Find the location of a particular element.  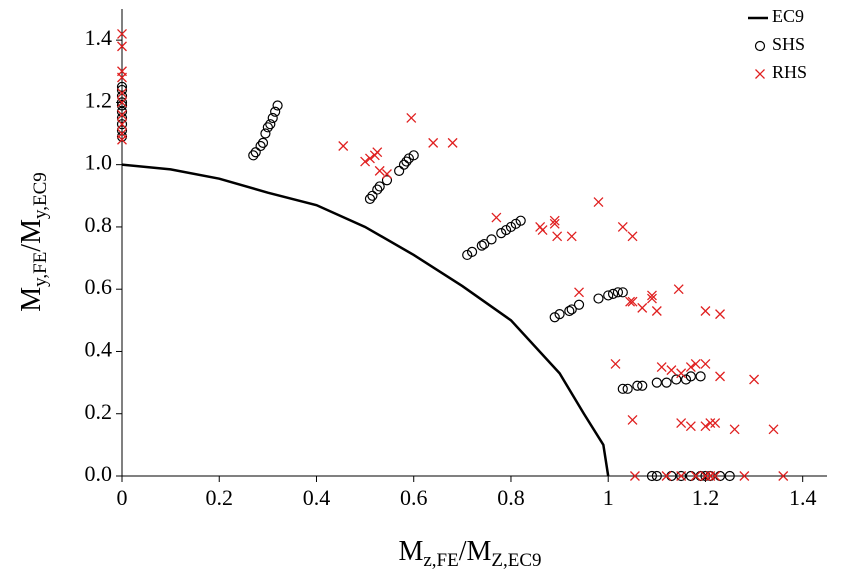

x-label-part: M is located at coordinates (410, 551).